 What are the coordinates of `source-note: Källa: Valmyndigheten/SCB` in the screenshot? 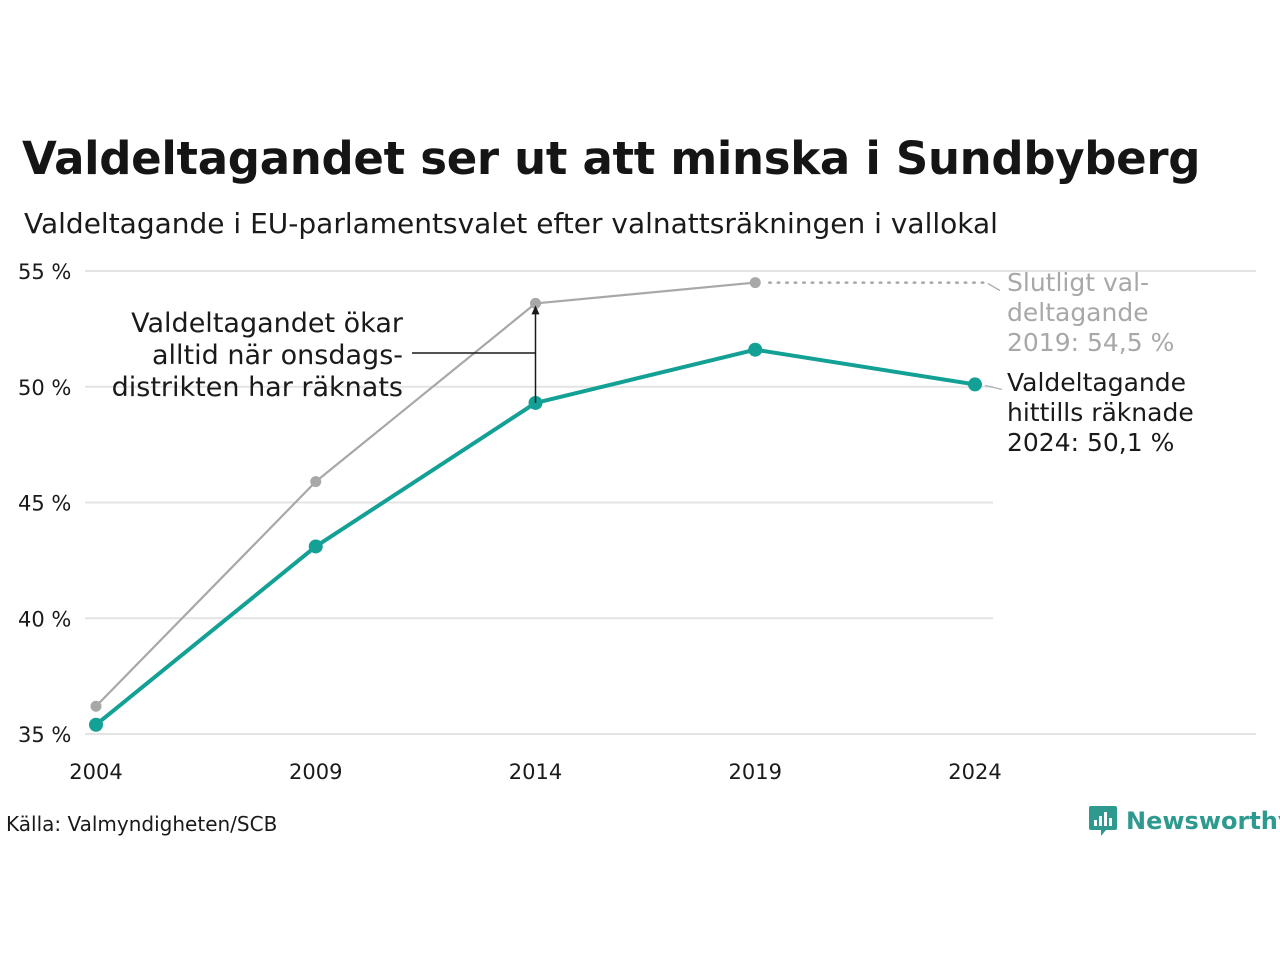 It's located at (142, 824).